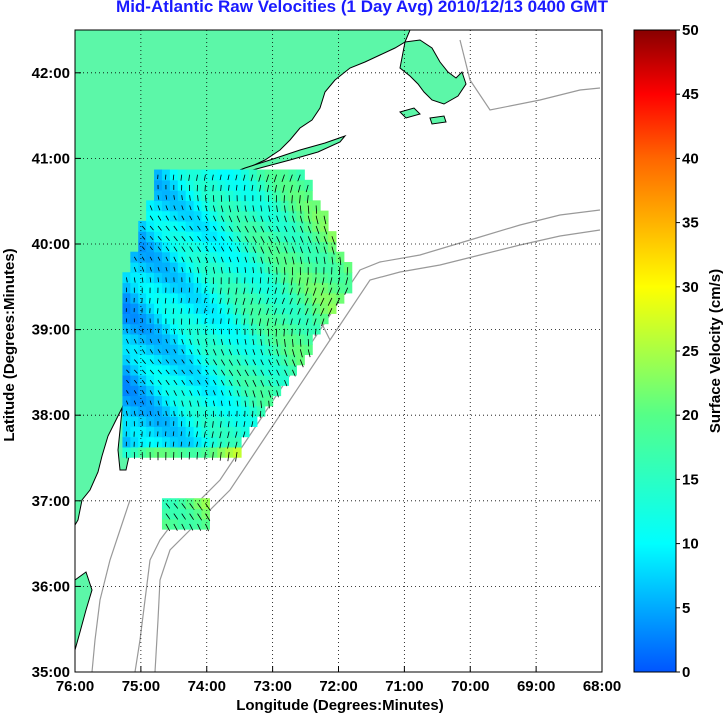  Describe the element at coordinates (690, 158) in the screenshot. I see `colorbar-tick-label: 40` at that location.